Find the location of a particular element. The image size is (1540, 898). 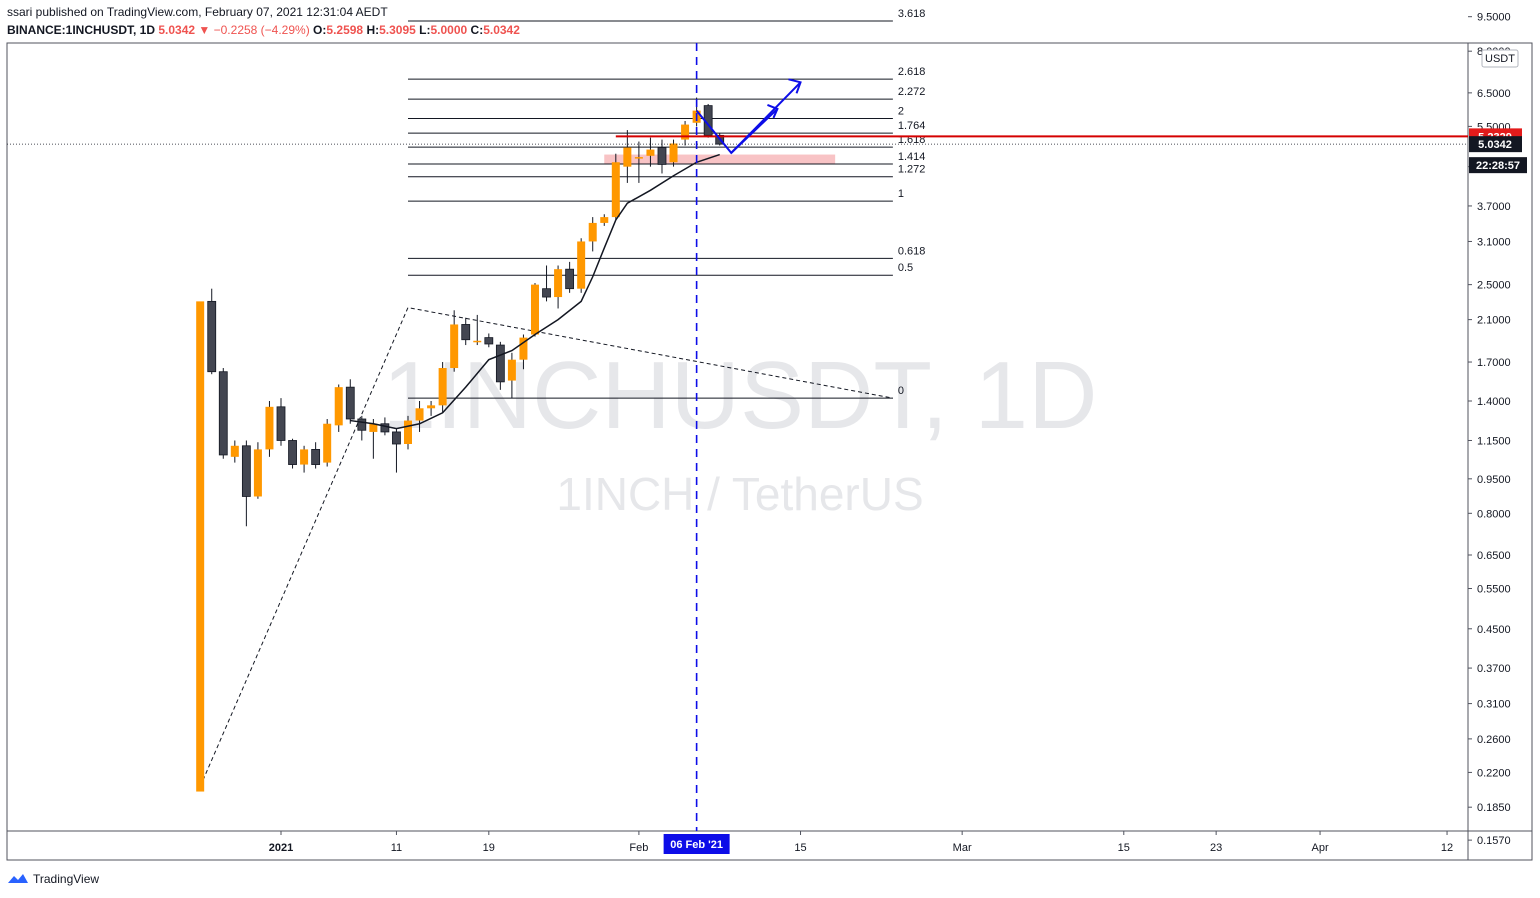

countdown-label: 22:28:57 is located at coordinates (1498, 166).